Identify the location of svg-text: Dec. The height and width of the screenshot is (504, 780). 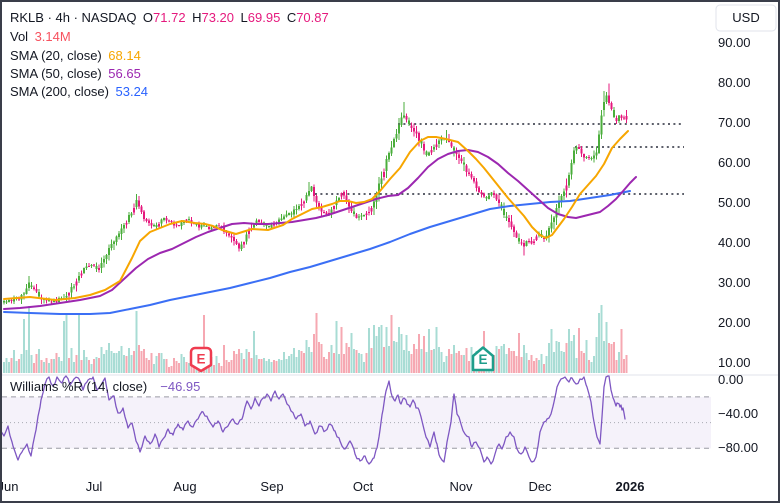
(540, 486).